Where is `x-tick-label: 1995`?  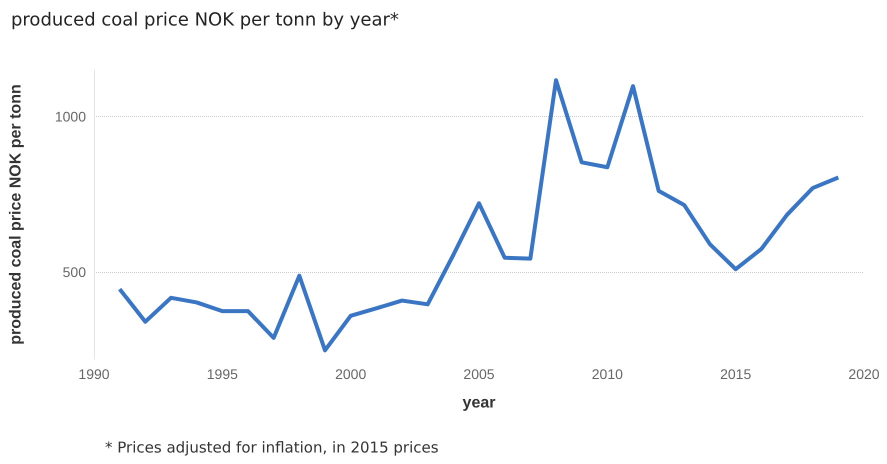 x-tick-label: 1995 is located at coordinates (222, 374).